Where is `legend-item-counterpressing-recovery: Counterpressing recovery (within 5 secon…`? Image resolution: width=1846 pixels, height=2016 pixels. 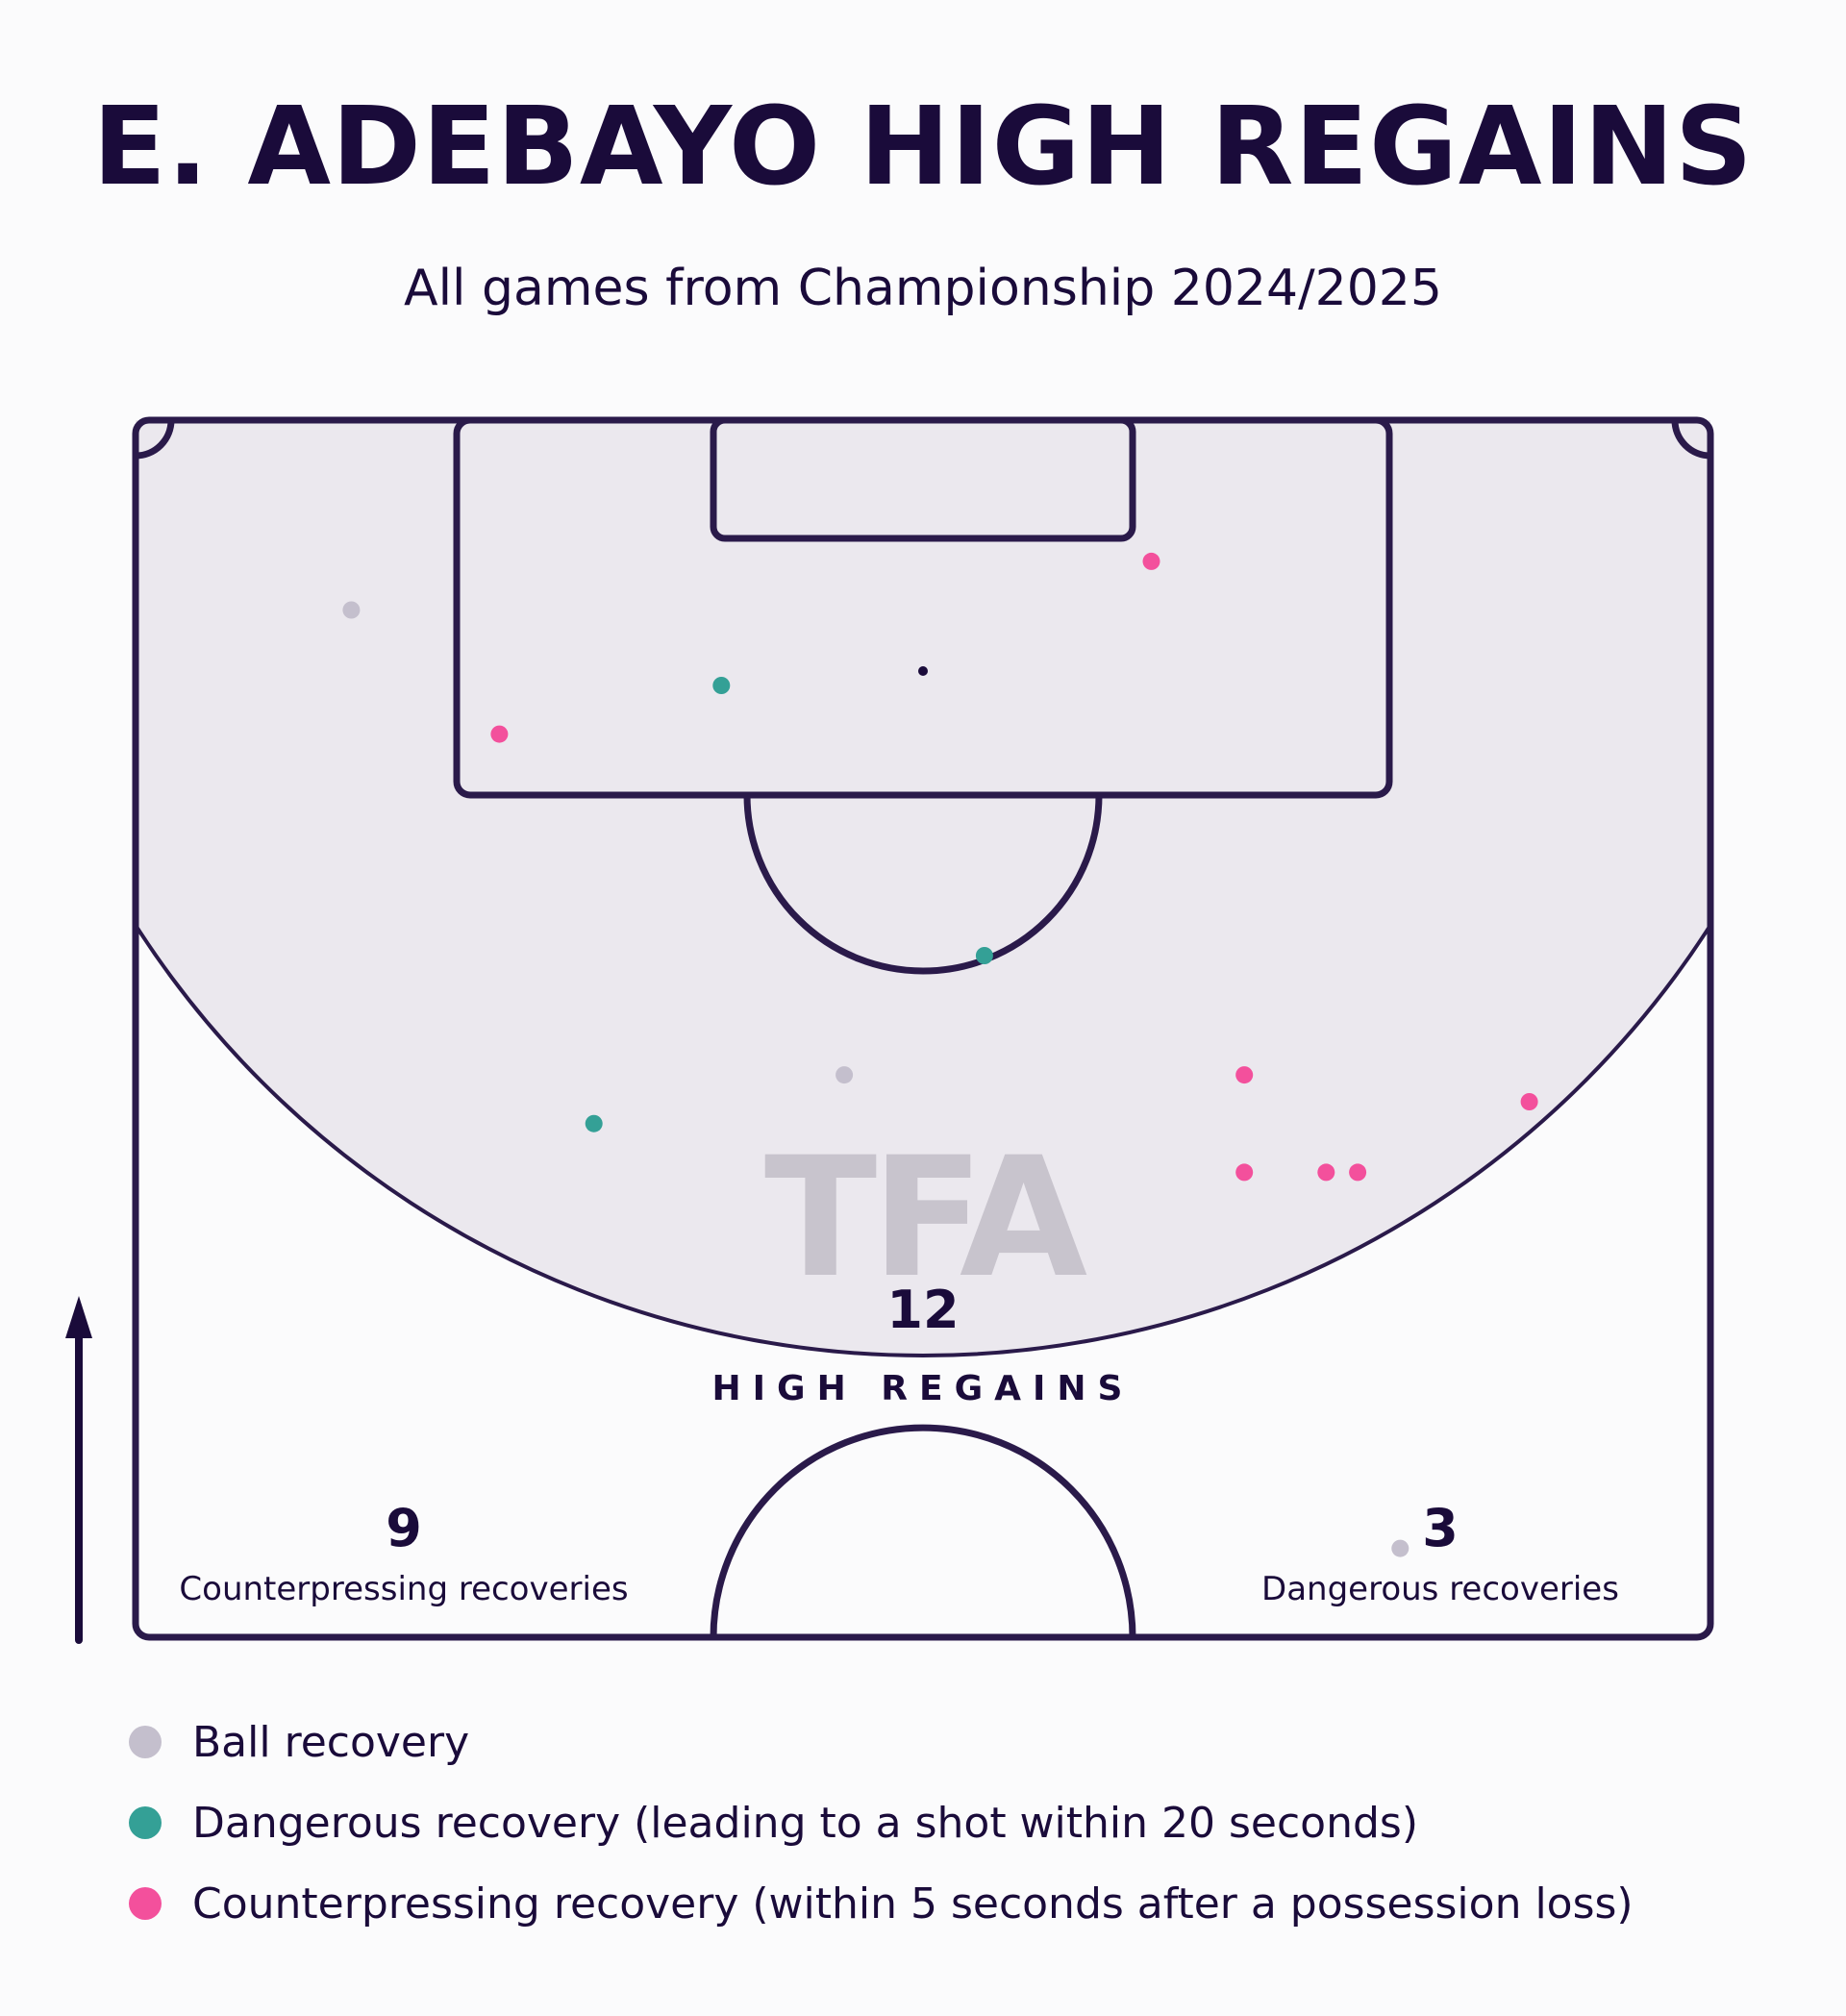 legend-item-counterpressing-recovery: Counterpressing recovery (within 5 secon… is located at coordinates (881, 1903).